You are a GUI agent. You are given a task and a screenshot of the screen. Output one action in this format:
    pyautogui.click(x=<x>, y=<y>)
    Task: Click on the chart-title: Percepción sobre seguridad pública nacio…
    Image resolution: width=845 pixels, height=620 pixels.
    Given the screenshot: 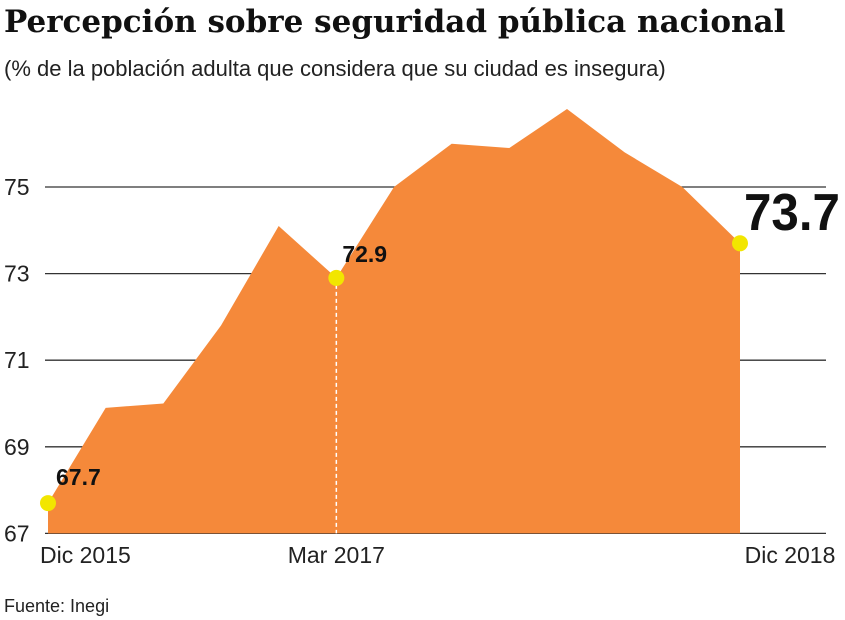 What is the action you would take?
    pyautogui.click(x=394, y=22)
    